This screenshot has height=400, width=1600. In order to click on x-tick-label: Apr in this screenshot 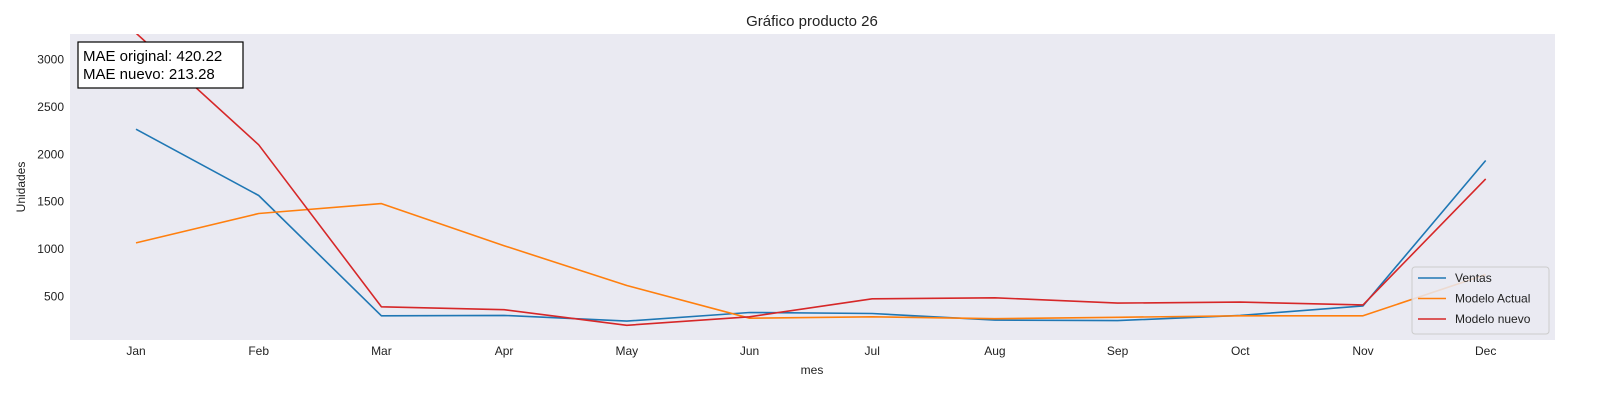, I will do `click(504, 351)`.